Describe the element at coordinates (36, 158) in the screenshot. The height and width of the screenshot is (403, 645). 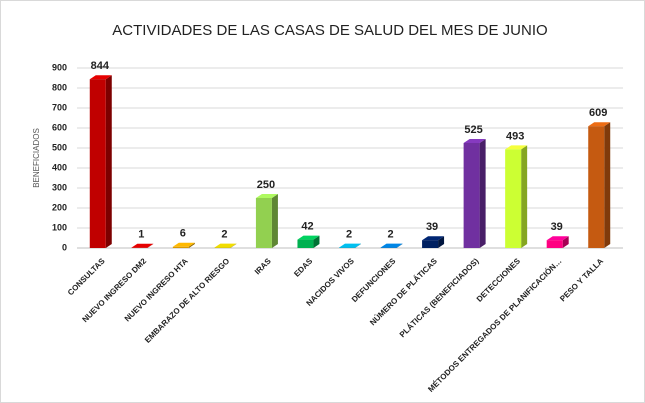
I see `y-axis-label: BENEFICIADOS` at that location.